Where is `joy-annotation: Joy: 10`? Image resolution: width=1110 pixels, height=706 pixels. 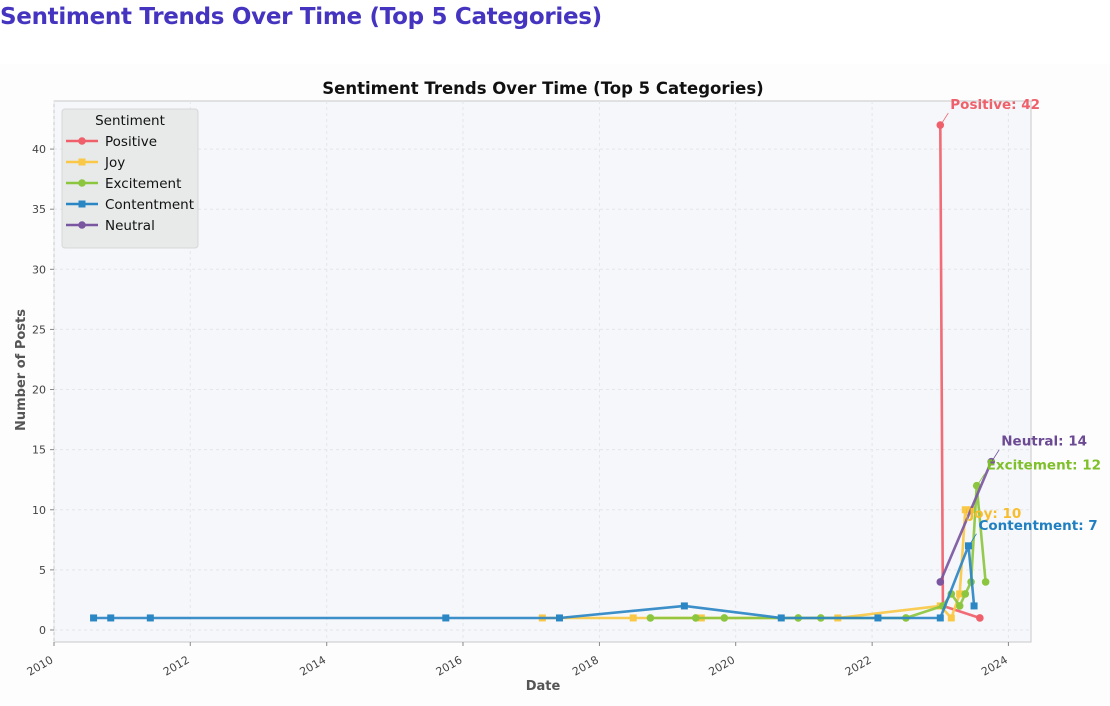
joy-annotation: Joy: 10 is located at coordinates (994, 514).